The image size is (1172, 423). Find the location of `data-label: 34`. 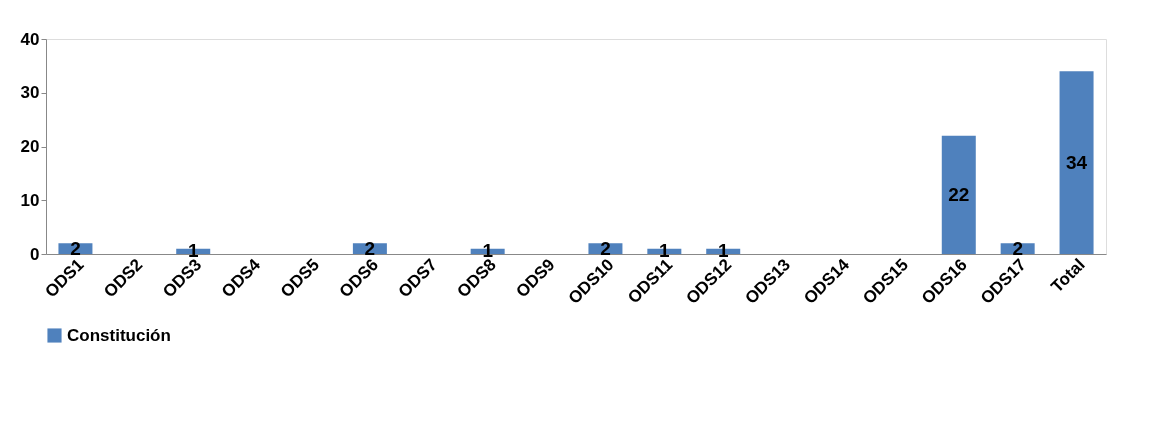

data-label: 34 is located at coordinates (1076, 162).